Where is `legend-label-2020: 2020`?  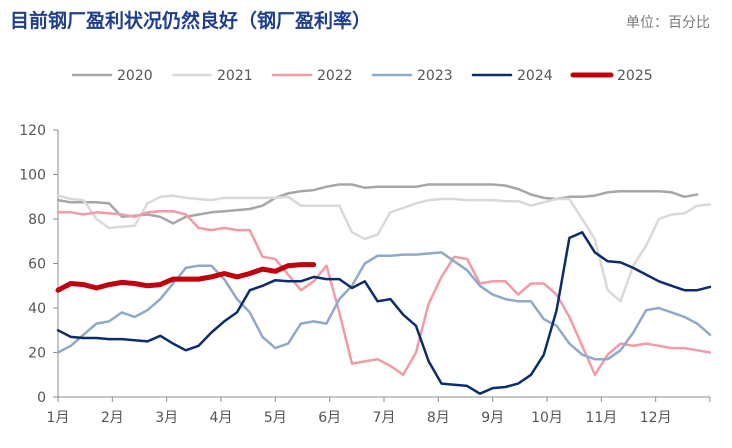
legend-label-2020: 2020 is located at coordinates (135, 76).